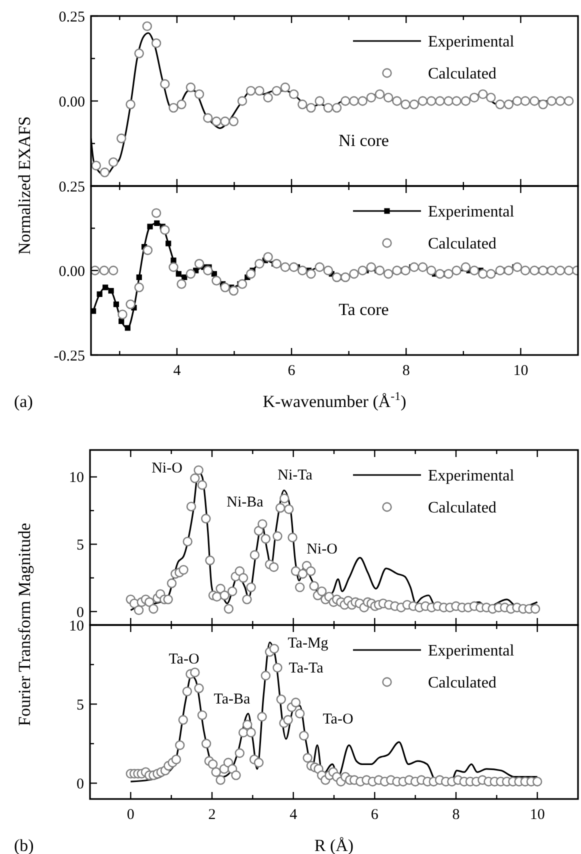  Describe the element at coordinates (245, 502) in the screenshot. I see `annotation: Ni-Ba` at that location.